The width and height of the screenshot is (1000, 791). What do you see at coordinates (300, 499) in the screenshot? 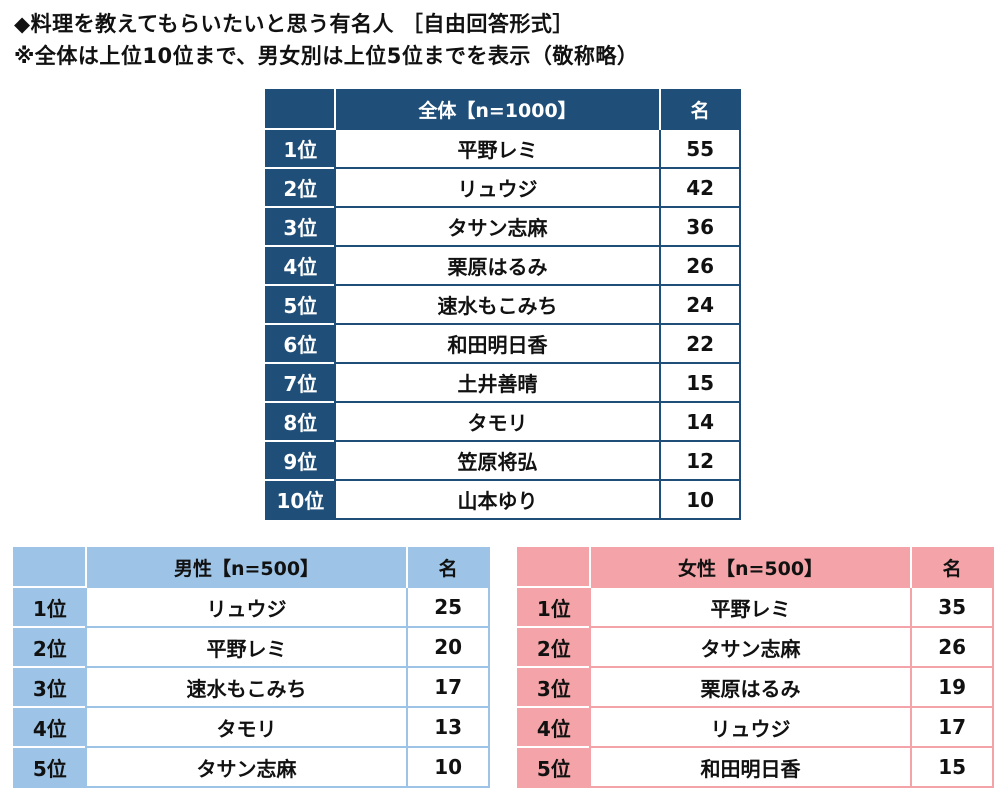
I see `rank-cell: 10位` at bounding box center [300, 499].